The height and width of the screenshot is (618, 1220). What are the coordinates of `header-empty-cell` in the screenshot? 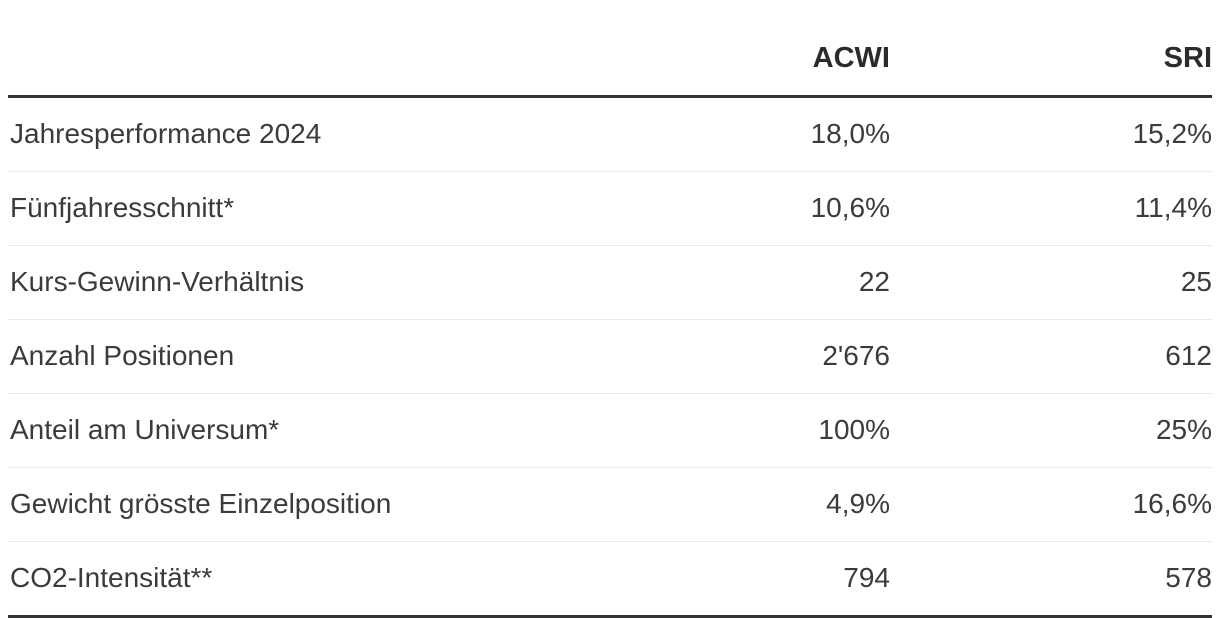 It's located at (258, 49).